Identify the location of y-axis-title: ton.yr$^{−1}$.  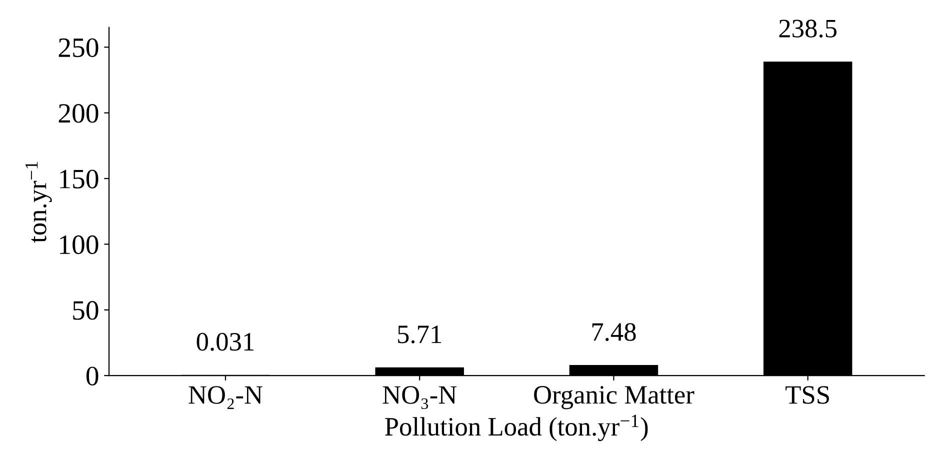
(38, 202).